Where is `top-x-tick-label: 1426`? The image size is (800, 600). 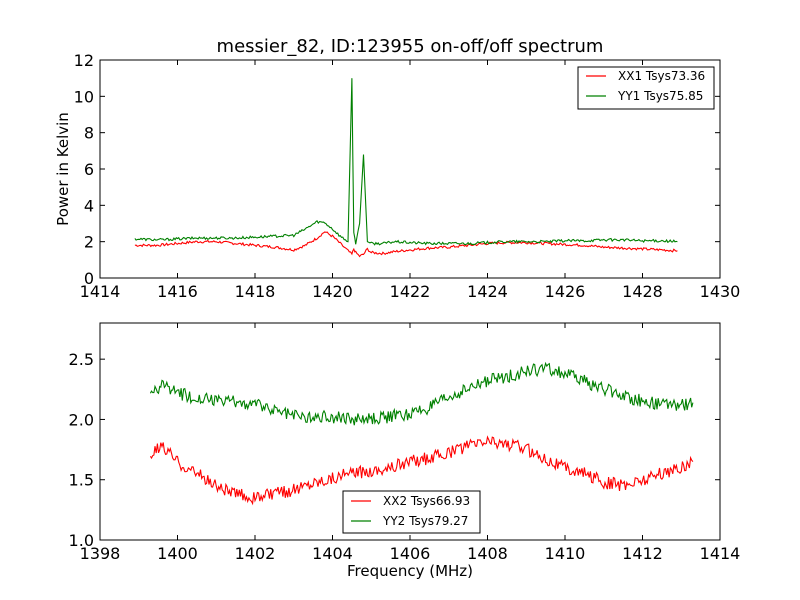 top-x-tick-label: 1426 is located at coordinates (565, 291).